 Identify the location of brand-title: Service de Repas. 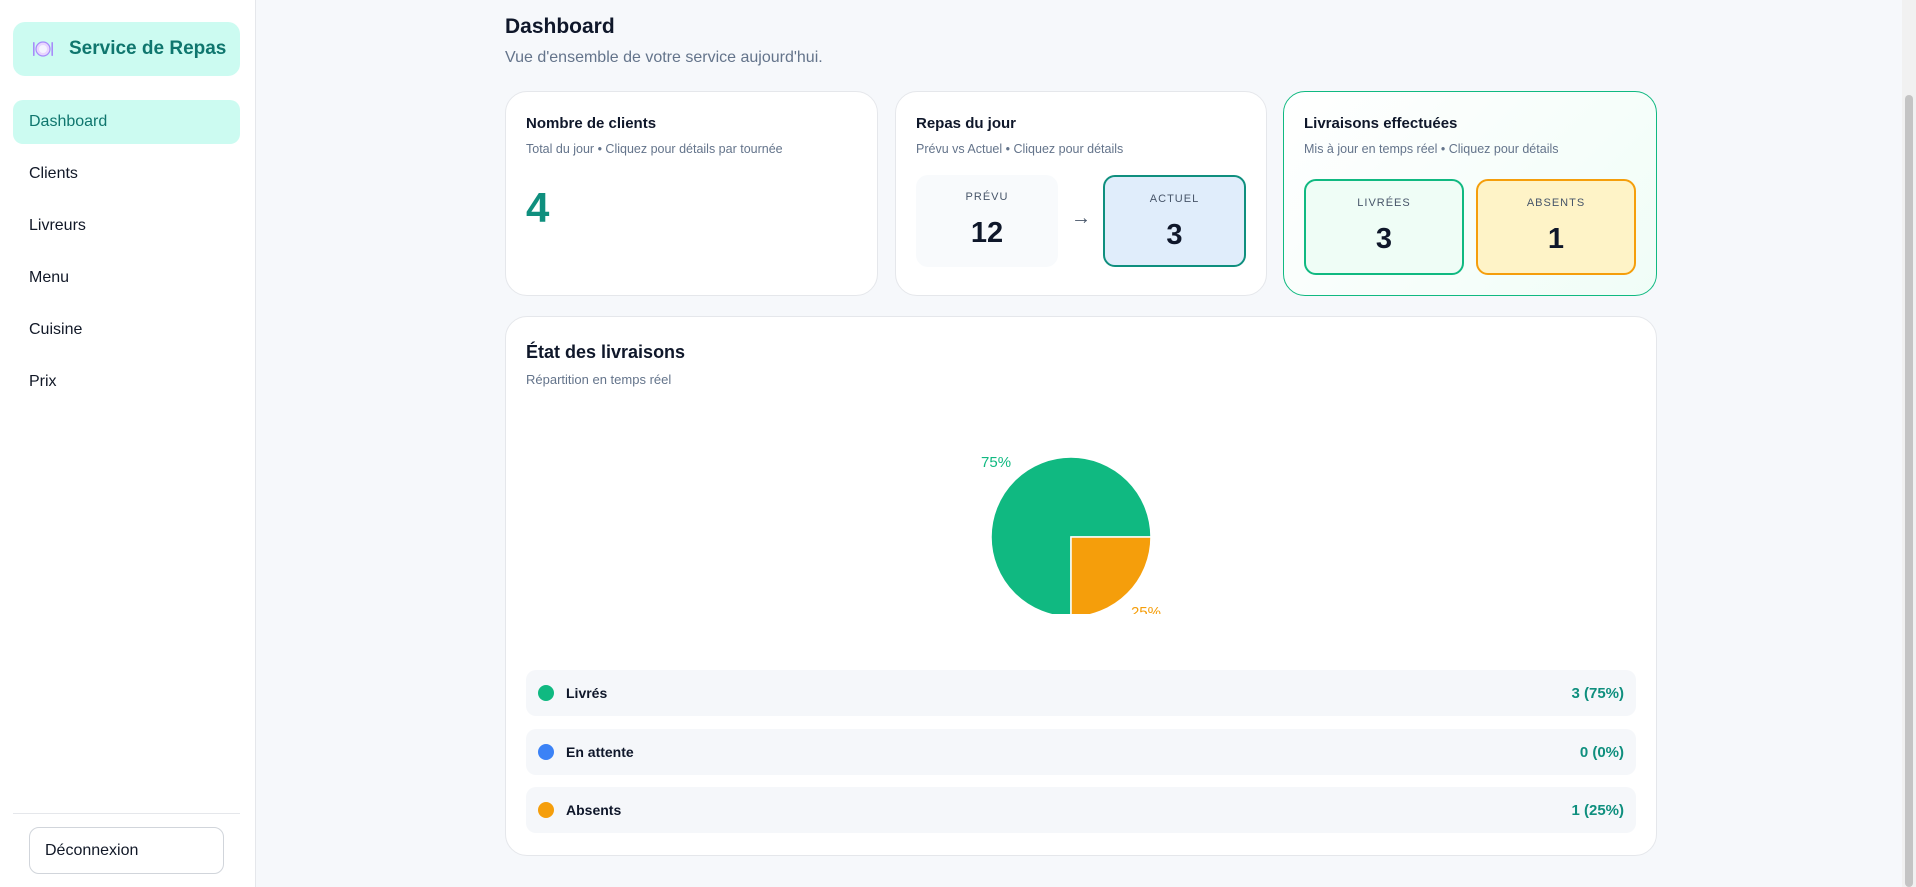
(148, 48).